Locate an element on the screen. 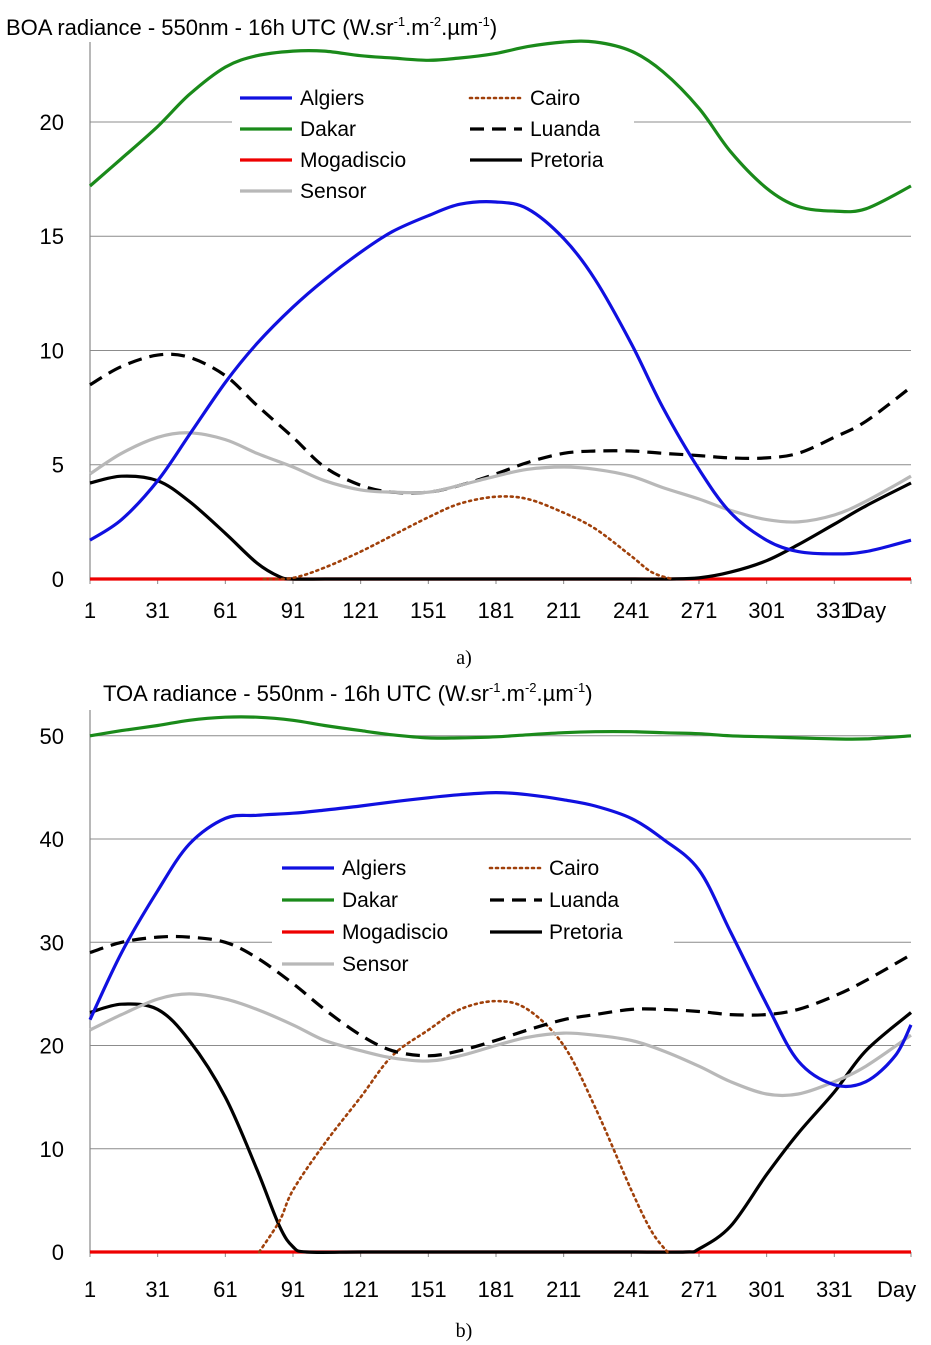  x-tick-labels-b: 1 31 61 91 121 151 181 211 241 271 301 331 is located at coordinates (498, 1277).